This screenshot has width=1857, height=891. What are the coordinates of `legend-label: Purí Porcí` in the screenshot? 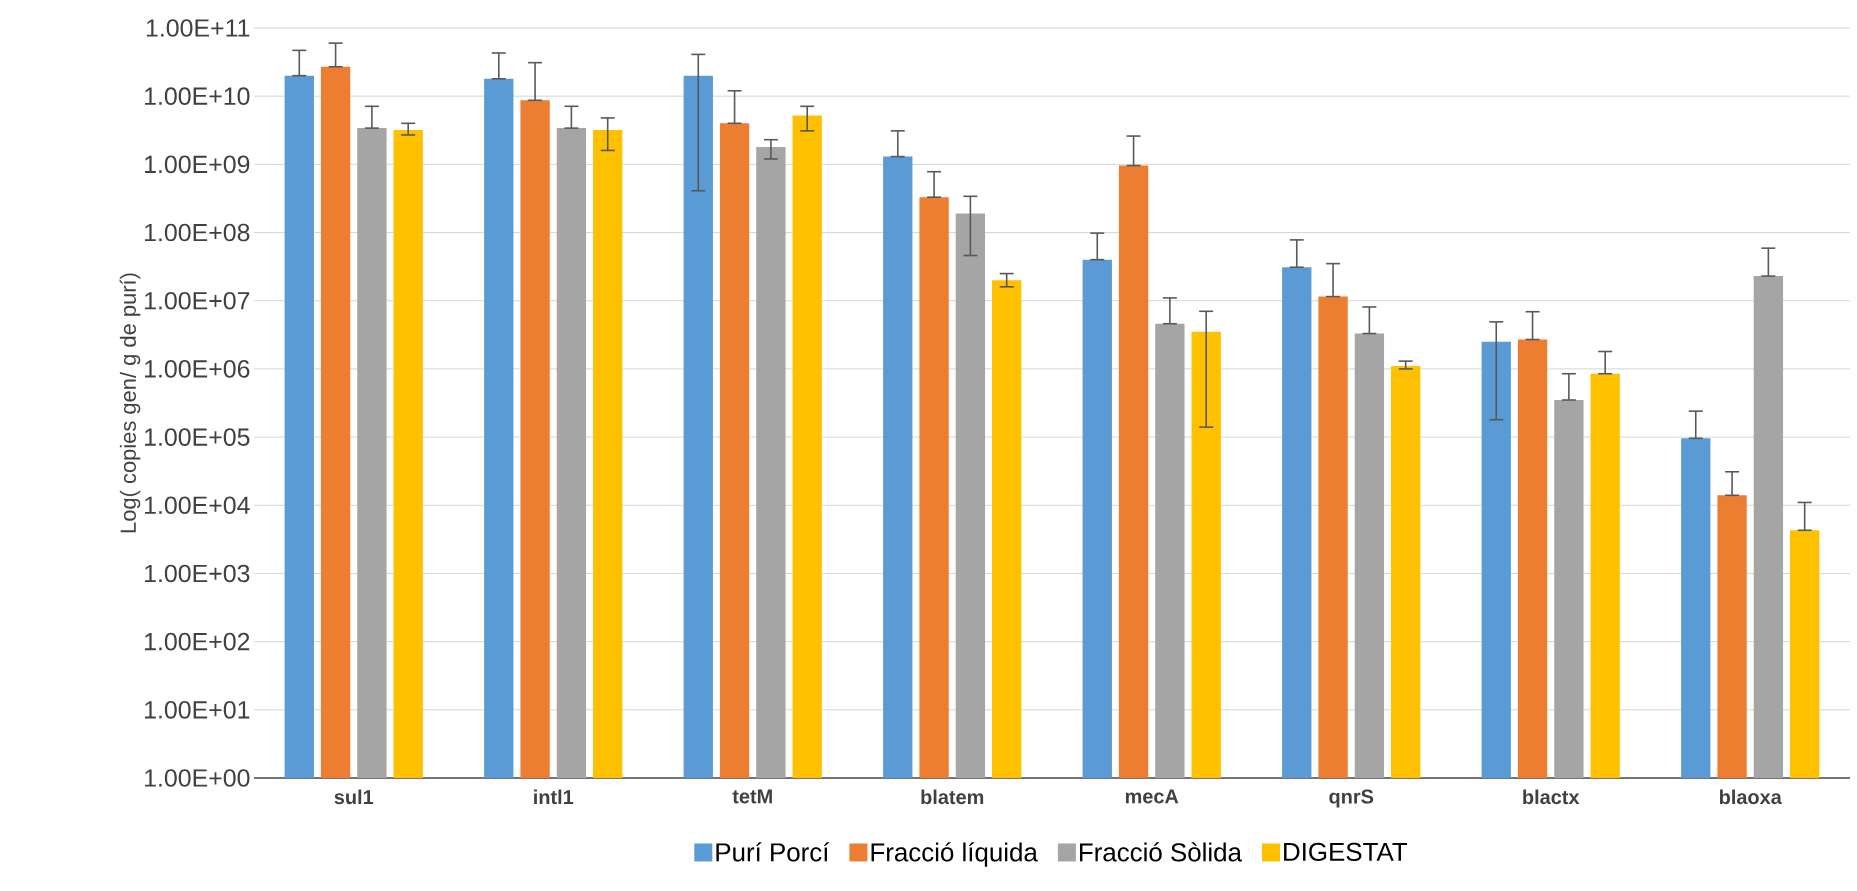 It's located at (773, 852).